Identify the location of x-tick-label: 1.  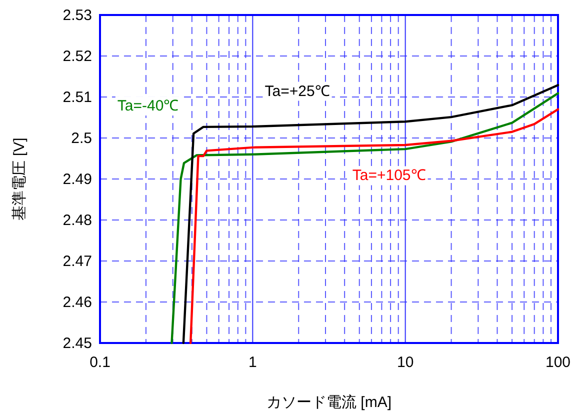
(252, 362).